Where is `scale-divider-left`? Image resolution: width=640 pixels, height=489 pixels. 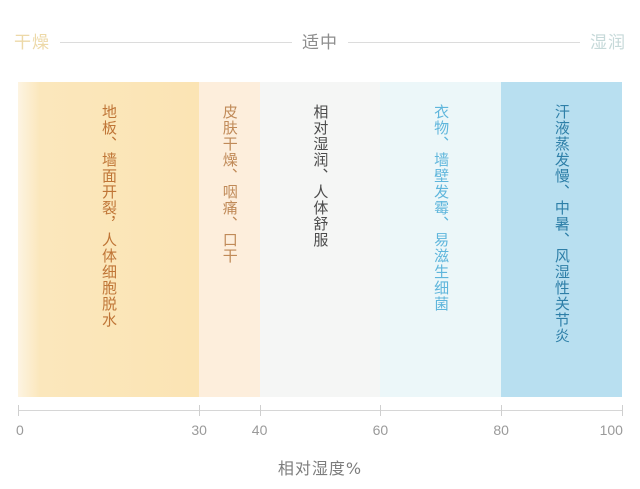
scale-divider-left is located at coordinates (176, 42).